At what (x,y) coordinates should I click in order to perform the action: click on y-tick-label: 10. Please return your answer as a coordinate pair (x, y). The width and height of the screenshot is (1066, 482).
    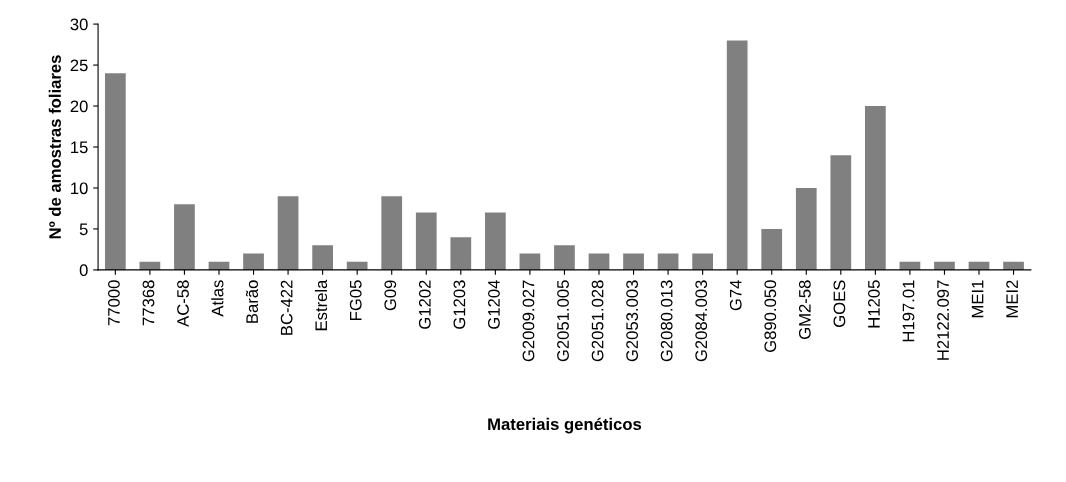
    Looking at the image, I should click on (79, 188).